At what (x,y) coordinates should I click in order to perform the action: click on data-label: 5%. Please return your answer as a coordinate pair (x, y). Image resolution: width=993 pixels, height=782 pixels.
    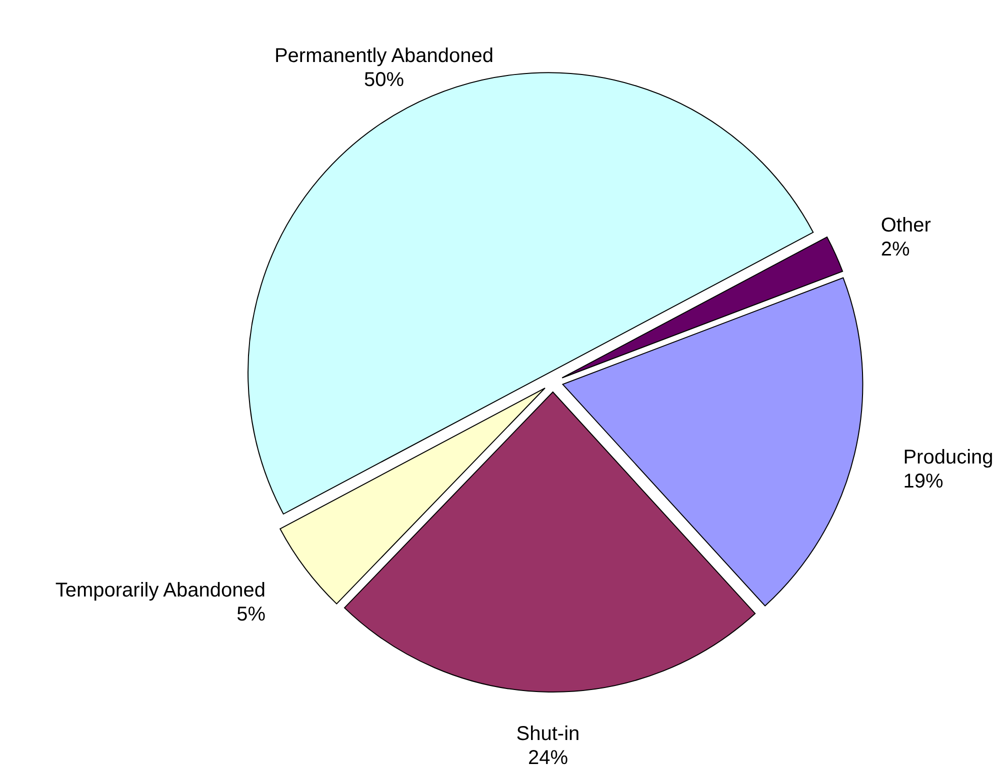
    Looking at the image, I should click on (251, 615).